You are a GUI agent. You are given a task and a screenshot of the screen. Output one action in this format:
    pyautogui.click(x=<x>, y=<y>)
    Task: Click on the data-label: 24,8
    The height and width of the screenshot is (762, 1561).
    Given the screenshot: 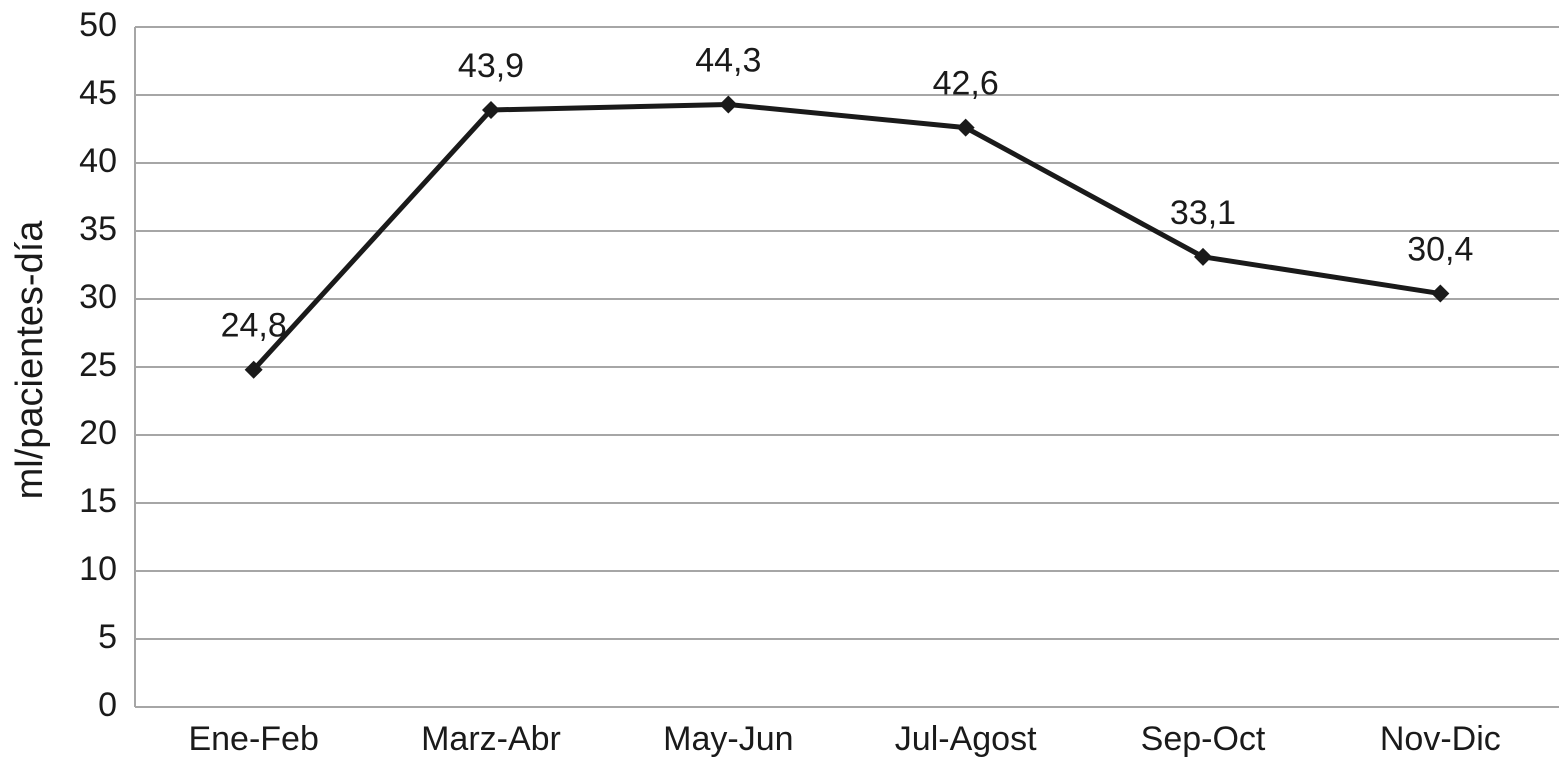 What is the action you would take?
    pyautogui.click(x=254, y=326)
    